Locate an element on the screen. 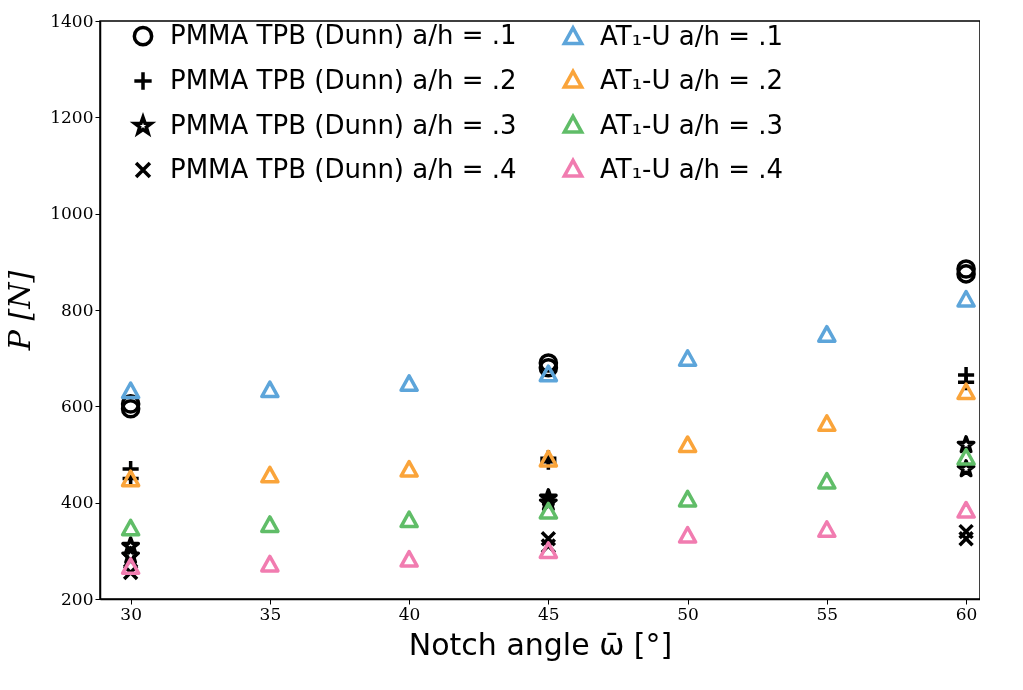 The image size is (1023, 690). y-tick-label: 800 is located at coordinates (77, 309).